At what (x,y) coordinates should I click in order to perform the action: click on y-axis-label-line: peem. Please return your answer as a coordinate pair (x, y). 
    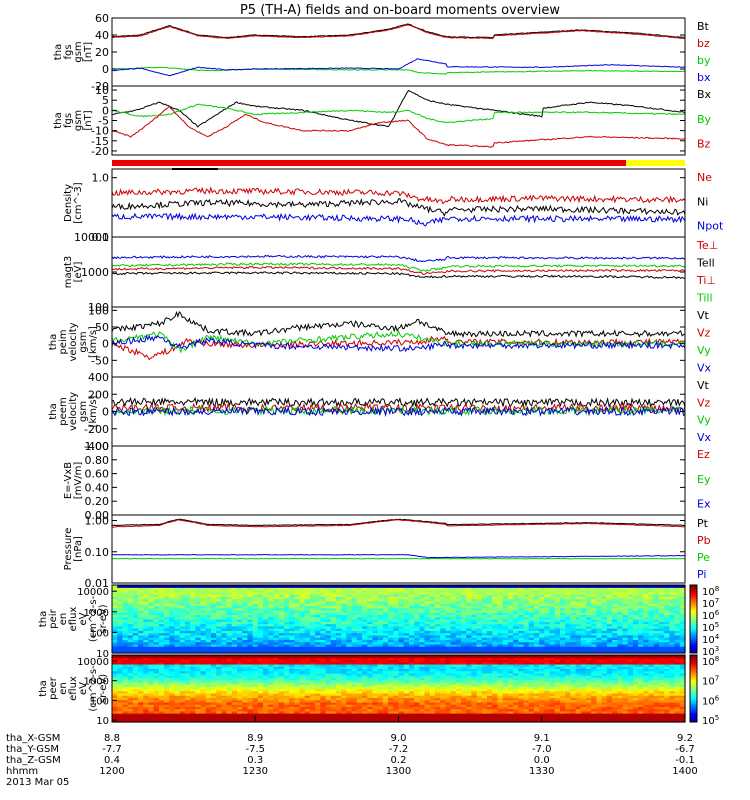
    Looking at the image, I should click on (63, 411).